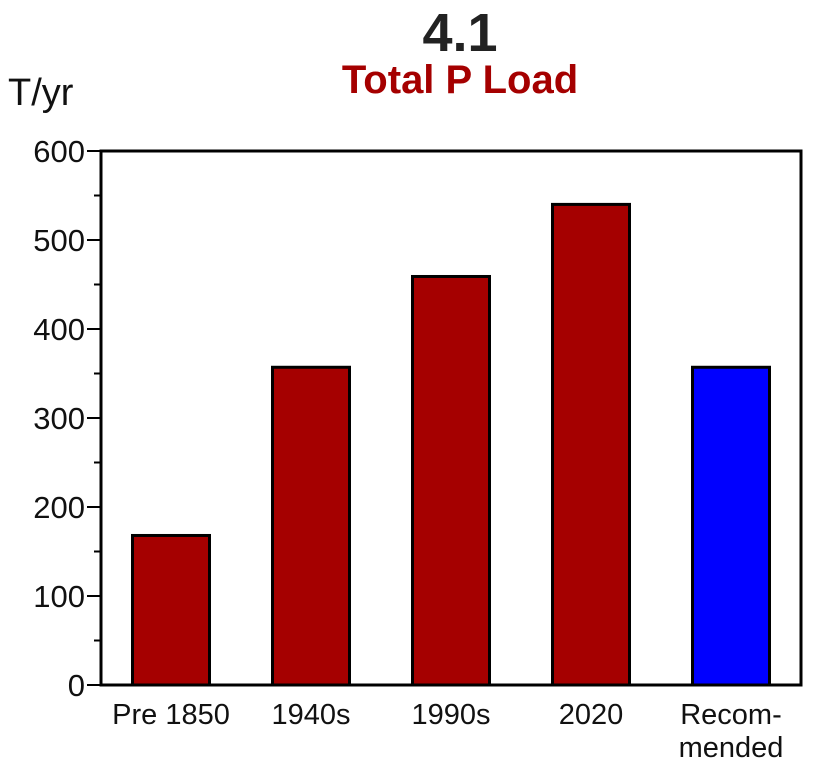 Image resolution: width=818 pixels, height=776 pixels. I want to click on chart-title: Total P Load, so click(460, 80).